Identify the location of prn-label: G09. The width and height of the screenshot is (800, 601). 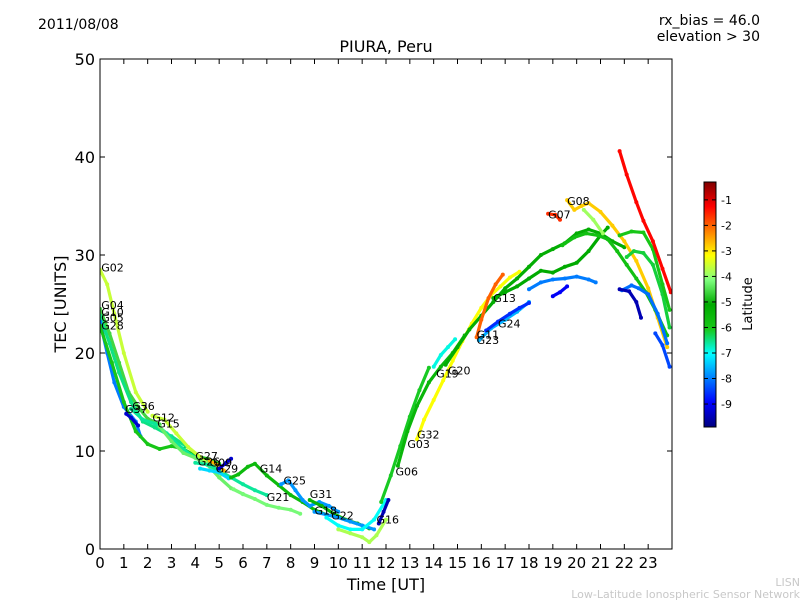
(221, 463).